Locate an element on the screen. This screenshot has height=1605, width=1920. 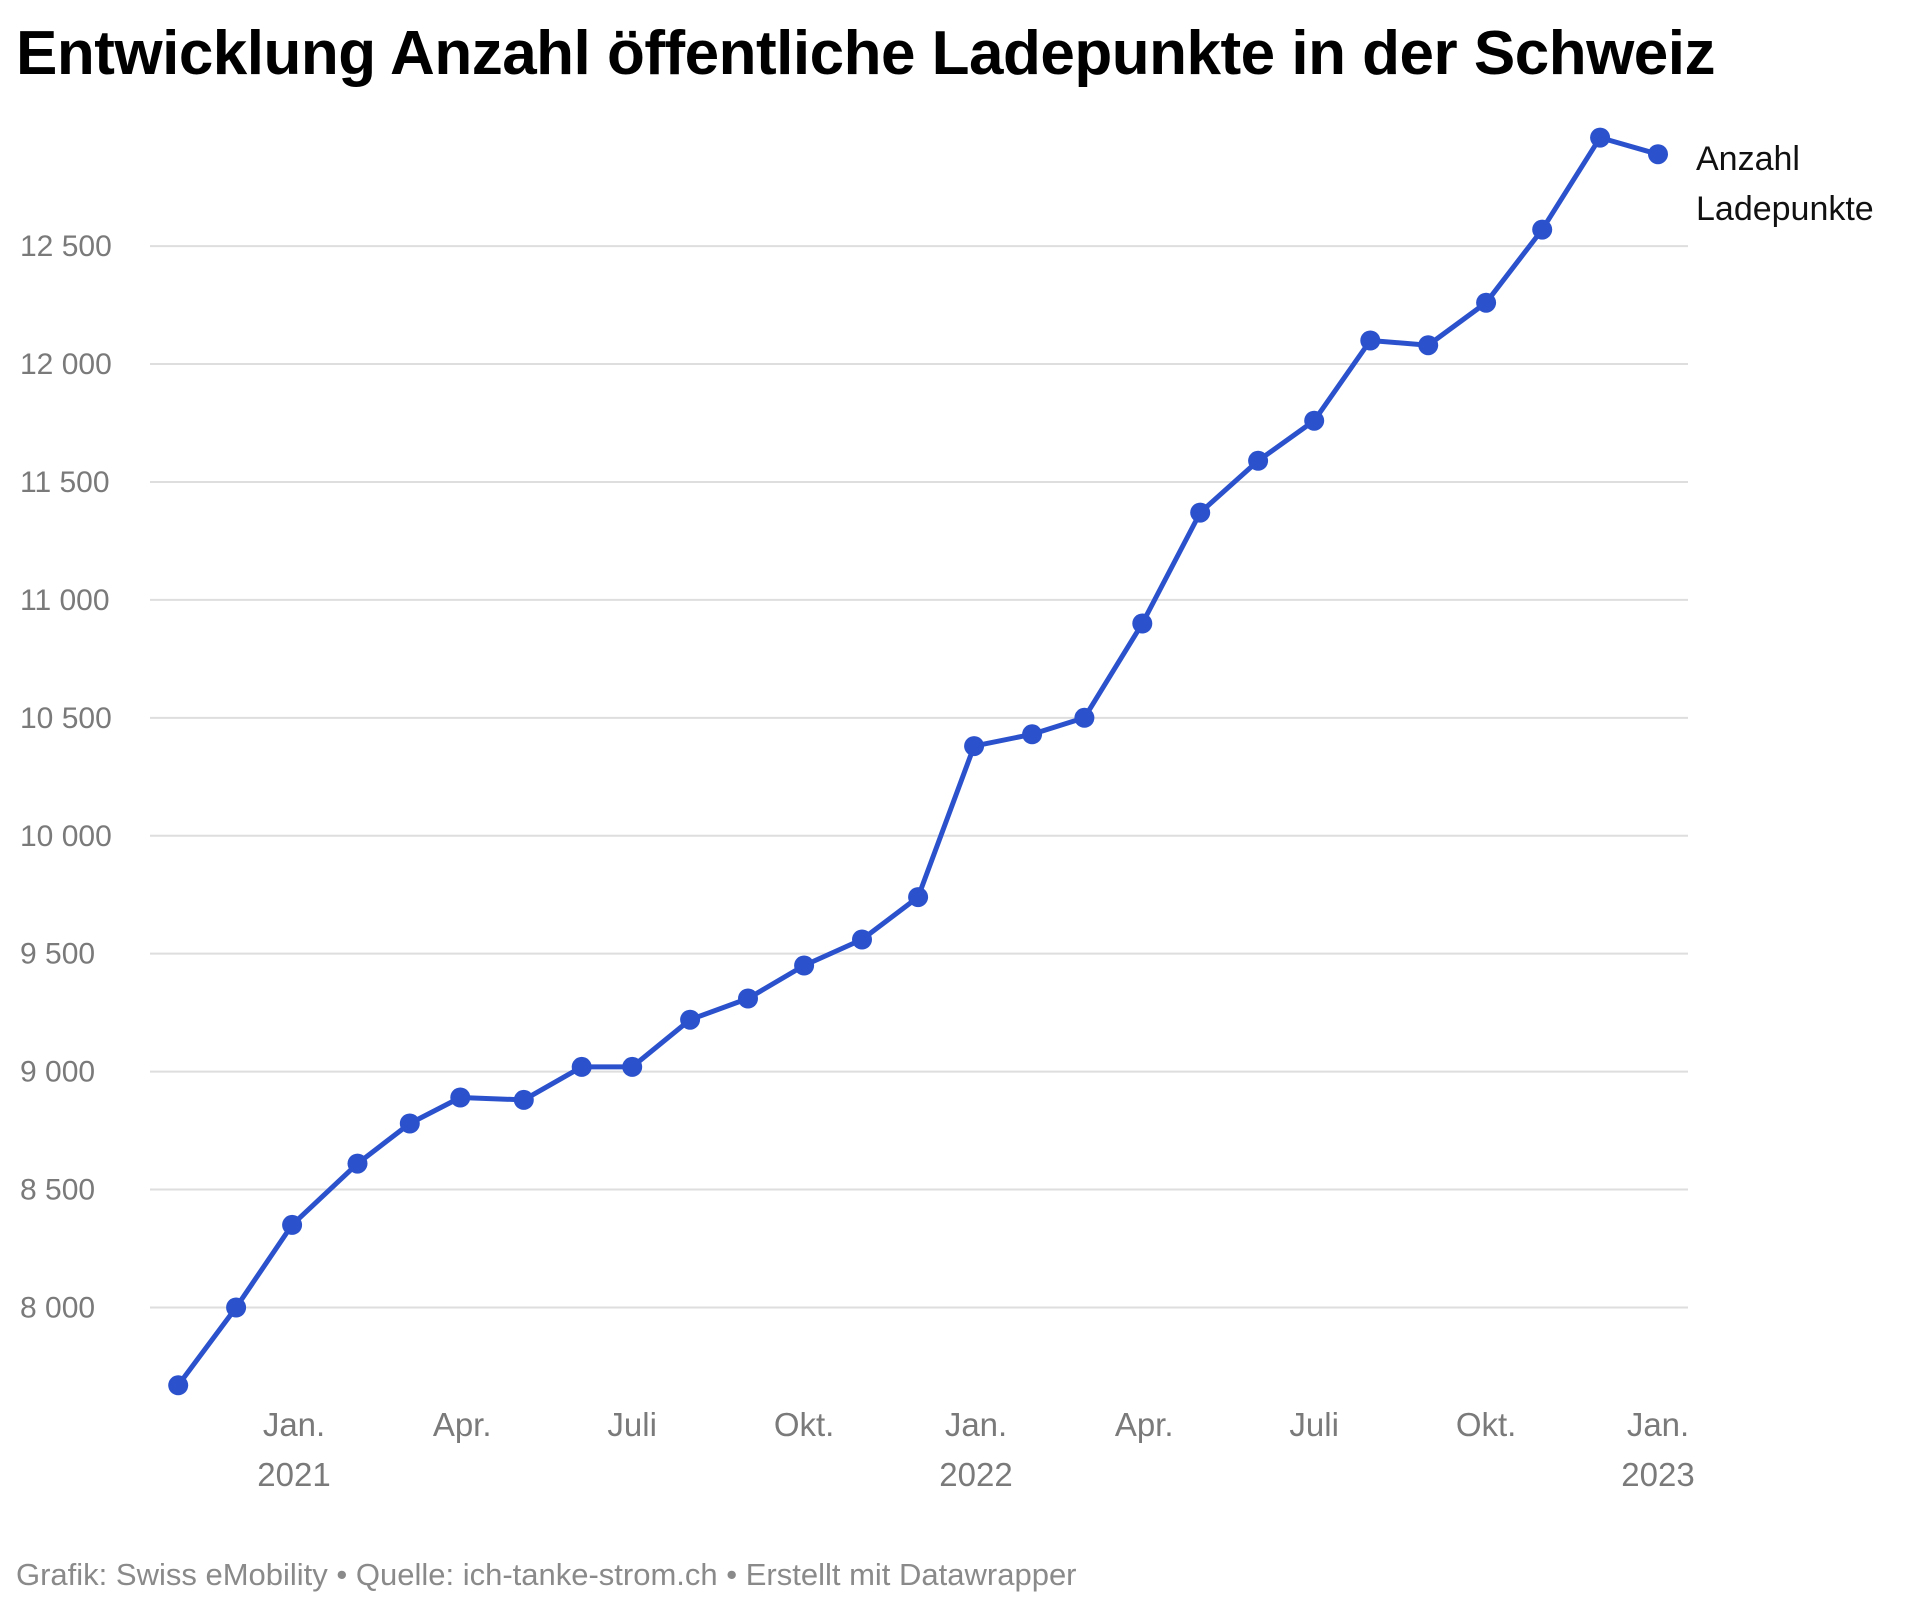
legend: Anzahl Ladepunkte is located at coordinates (1785, 184).